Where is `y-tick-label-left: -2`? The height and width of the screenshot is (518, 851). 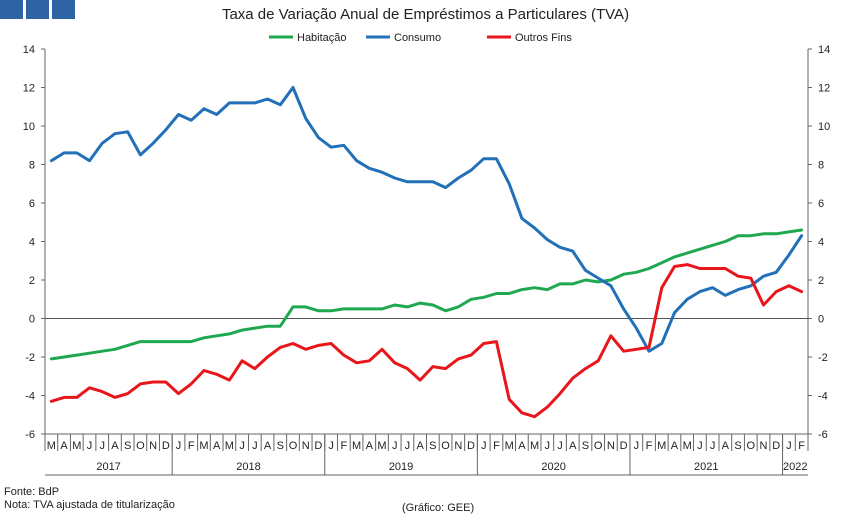 y-tick-label-left: -2 is located at coordinates (30, 358).